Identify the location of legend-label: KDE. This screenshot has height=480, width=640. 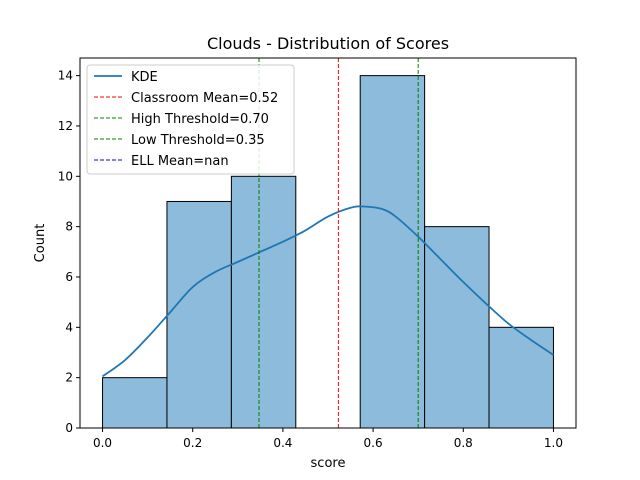
(144, 77).